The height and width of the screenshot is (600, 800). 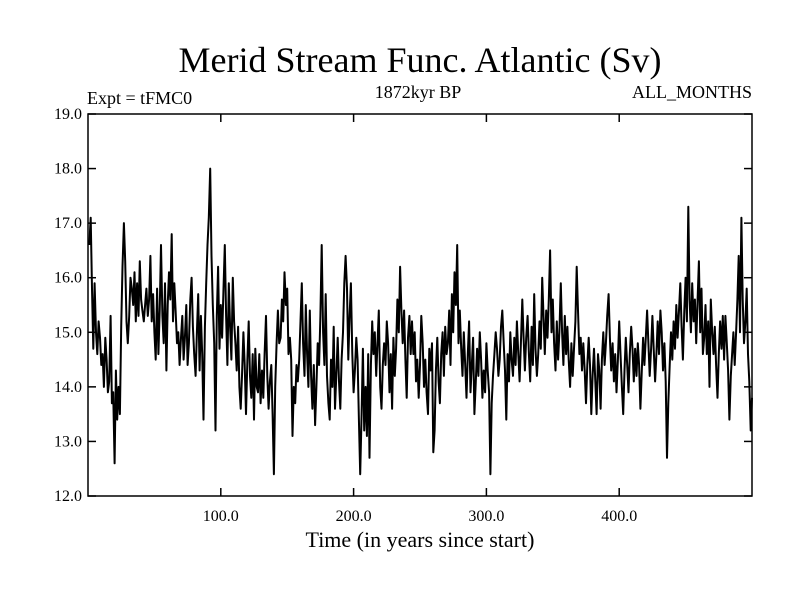 What do you see at coordinates (68, 441) in the screenshot?
I see `y-tick-label: 13.0` at bounding box center [68, 441].